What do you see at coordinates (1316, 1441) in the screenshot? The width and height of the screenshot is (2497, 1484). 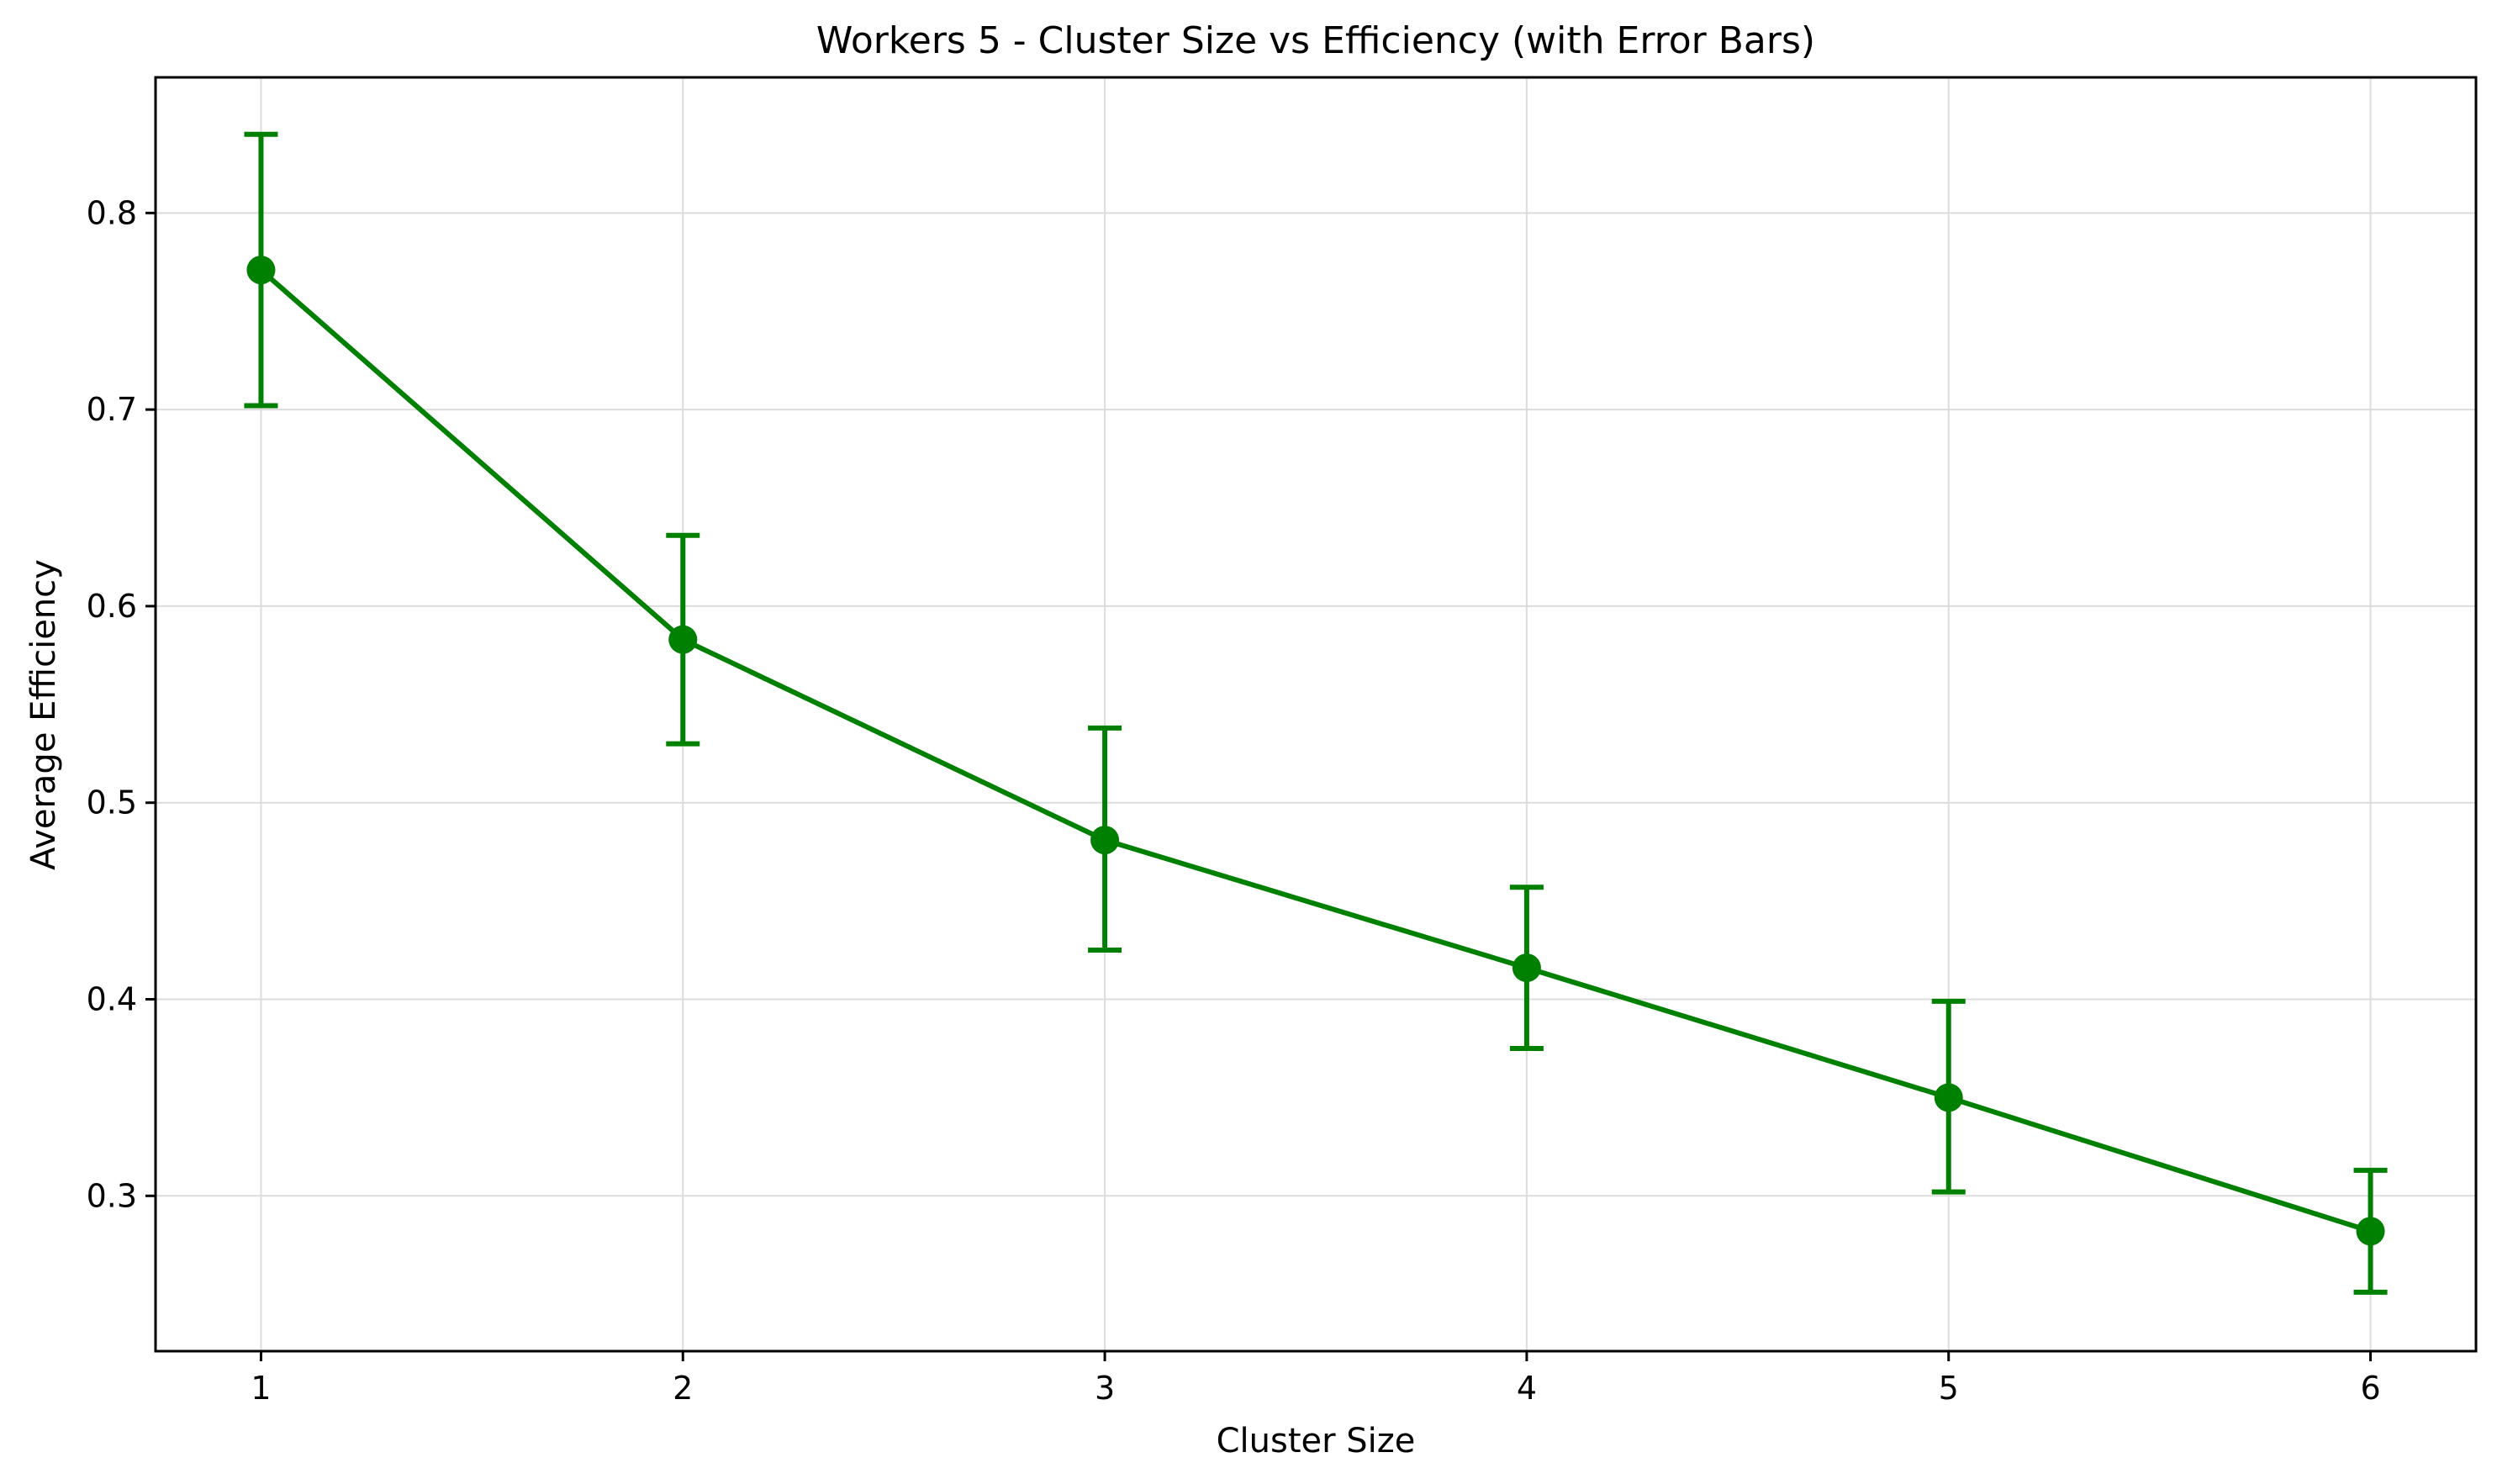 I see `x-axis-label: Cluster Size` at bounding box center [1316, 1441].